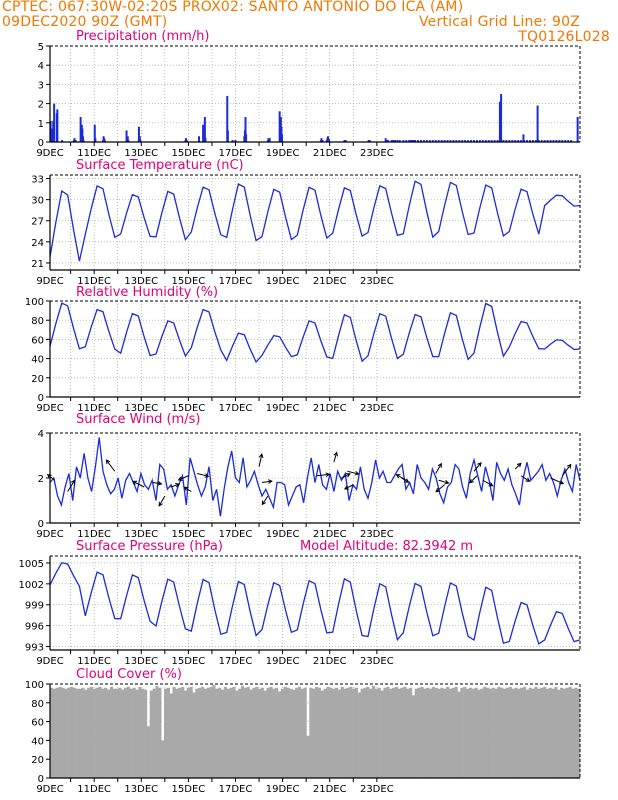 The width and height of the screenshot is (618, 800). I want to click on header-date: 09DEC2020 90Z (GMT), so click(85, 22).